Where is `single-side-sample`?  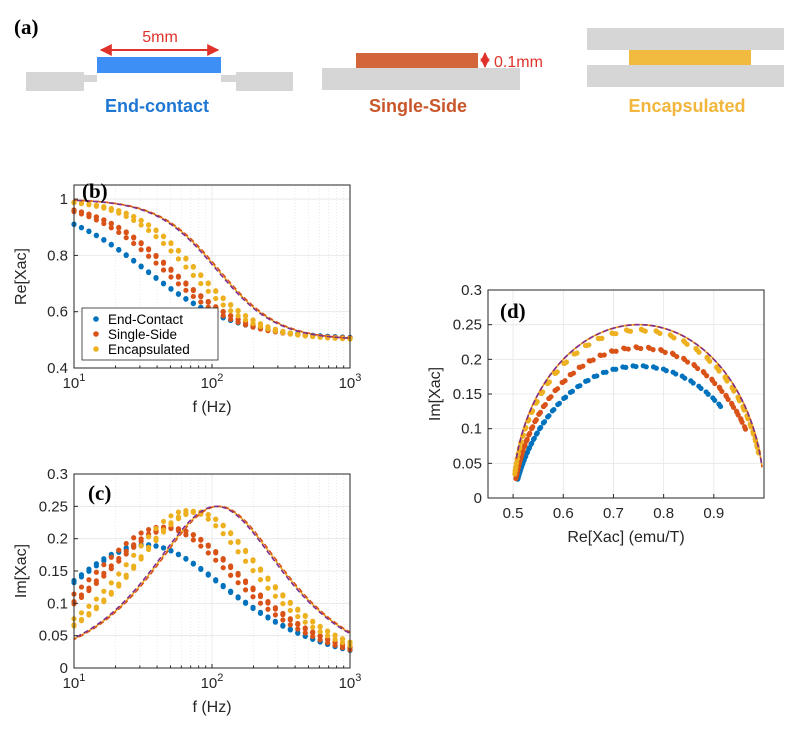 single-side-sample is located at coordinates (417, 60).